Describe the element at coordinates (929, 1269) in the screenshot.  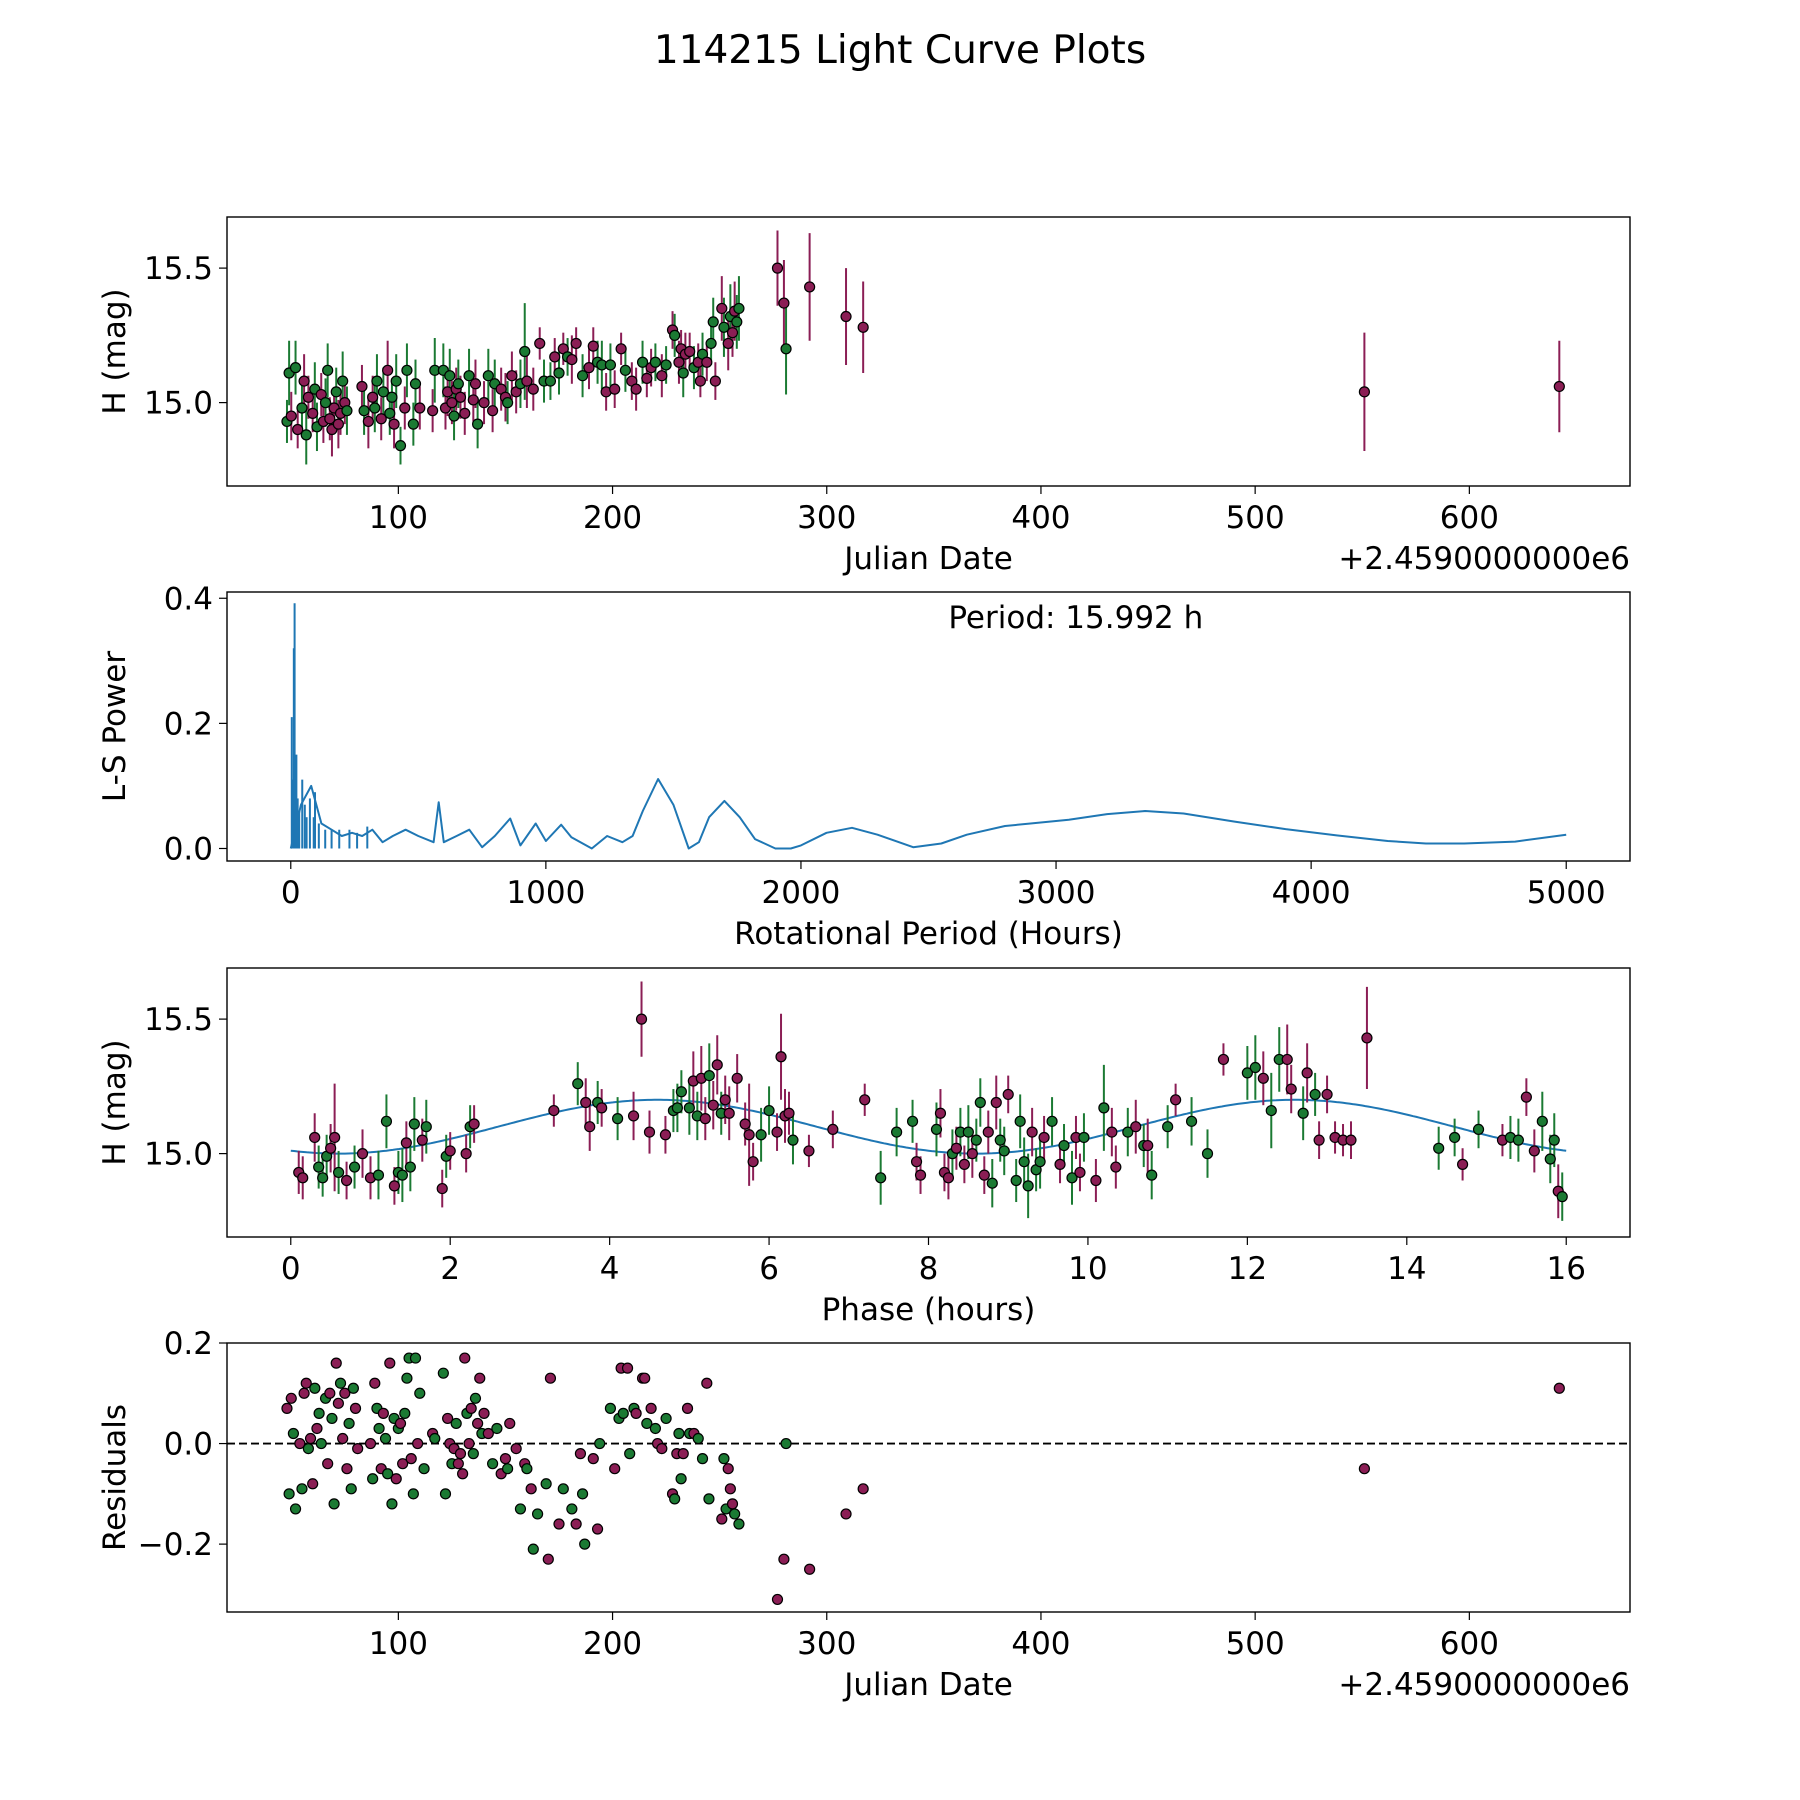
I see `x-tick-label: 8` at that location.